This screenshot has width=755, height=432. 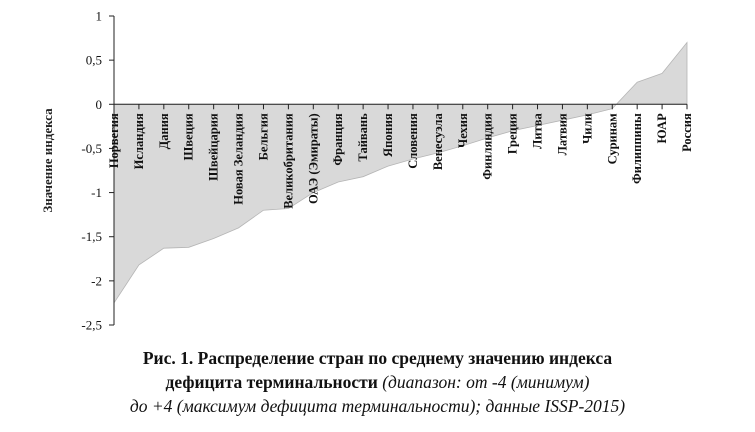 What do you see at coordinates (47, 160) in the screenshot?
I see `y-axis-label: Значение индекса` at bounding box center [47, 160].